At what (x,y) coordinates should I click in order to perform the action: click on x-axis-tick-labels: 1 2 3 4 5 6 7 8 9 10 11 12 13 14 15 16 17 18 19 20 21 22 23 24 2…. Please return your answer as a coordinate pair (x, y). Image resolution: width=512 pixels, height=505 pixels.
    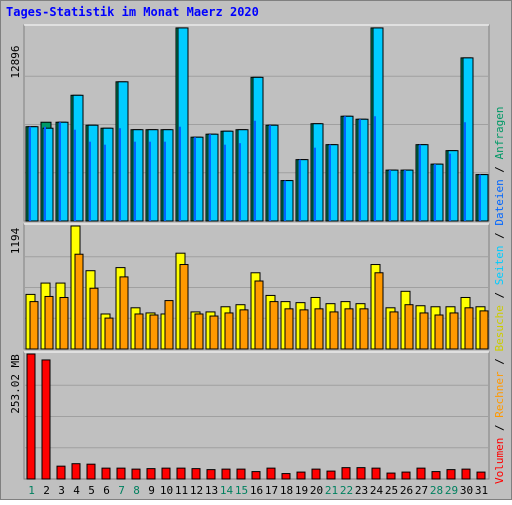
    Looking at the image, I should click on (258, 490).